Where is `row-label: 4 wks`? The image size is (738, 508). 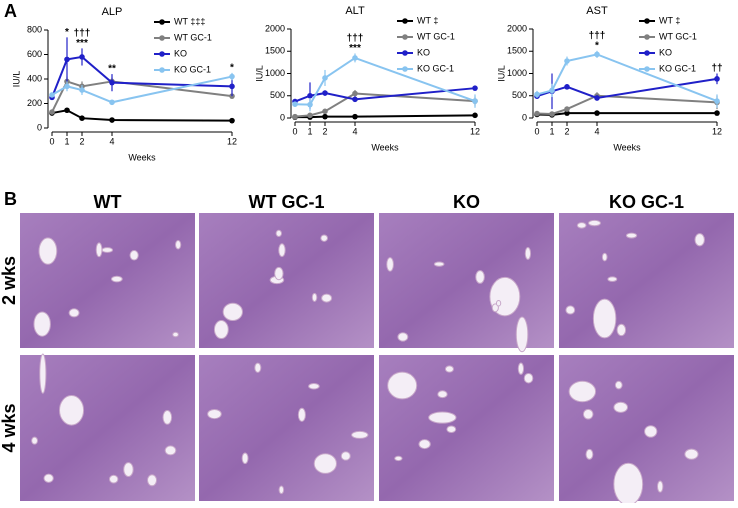
row-label: 4 wks is located at coordinates (9, 427).